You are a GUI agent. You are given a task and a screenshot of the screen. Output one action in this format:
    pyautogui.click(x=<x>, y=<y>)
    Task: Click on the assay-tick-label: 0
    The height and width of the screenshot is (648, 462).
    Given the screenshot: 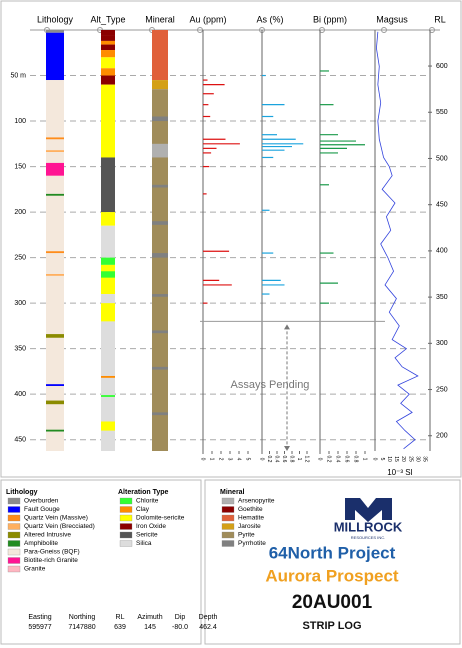 What is the action you would take?
    pyautogui.click(x=320, y=459)
    